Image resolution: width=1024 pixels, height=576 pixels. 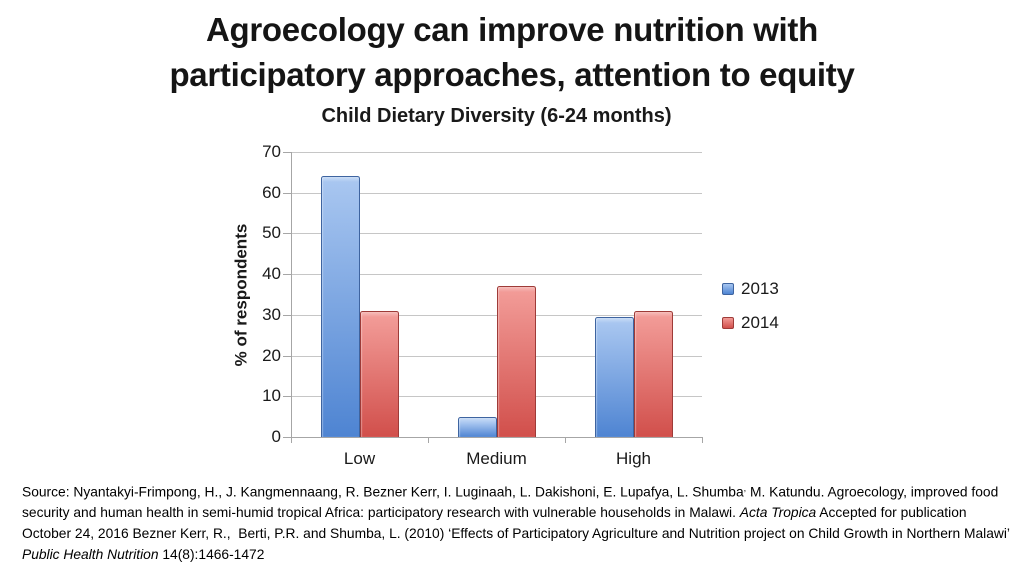 What do you see at coordinates (271, 233) in the screenshot?
I see `y-axis-tick-label: 50` at bounding box center [271, 233].